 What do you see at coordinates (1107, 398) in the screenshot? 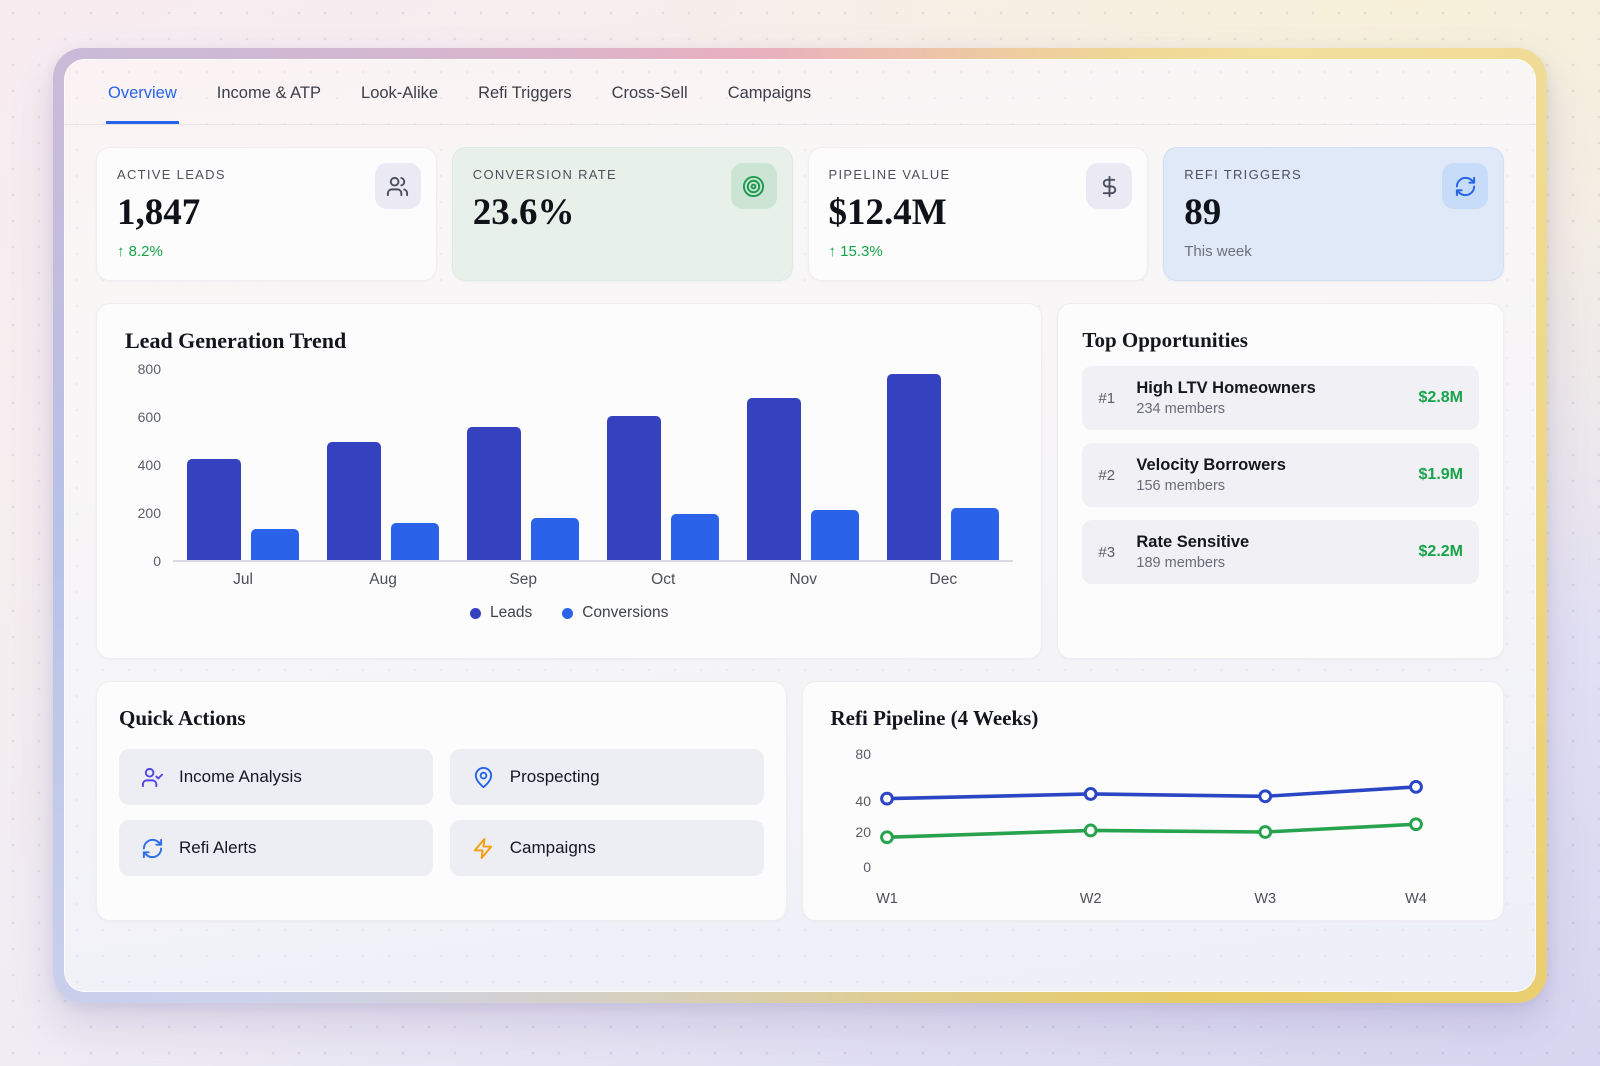
I see `opportunity-rank: #1` at bounding box center [1107, 398].